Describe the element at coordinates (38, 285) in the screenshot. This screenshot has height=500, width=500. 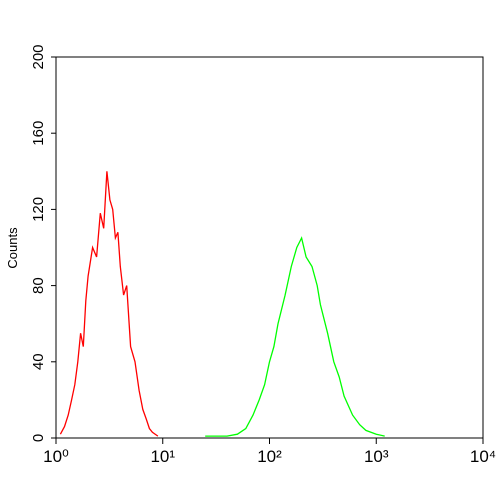
I see `y-tick-label: 80` at that location.